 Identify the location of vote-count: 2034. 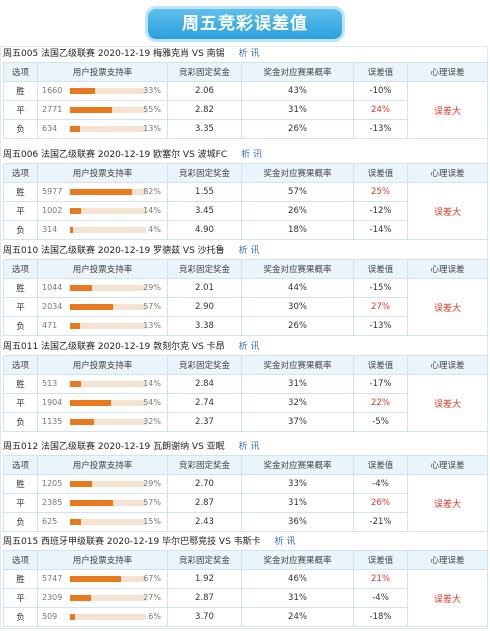
(52, 306).